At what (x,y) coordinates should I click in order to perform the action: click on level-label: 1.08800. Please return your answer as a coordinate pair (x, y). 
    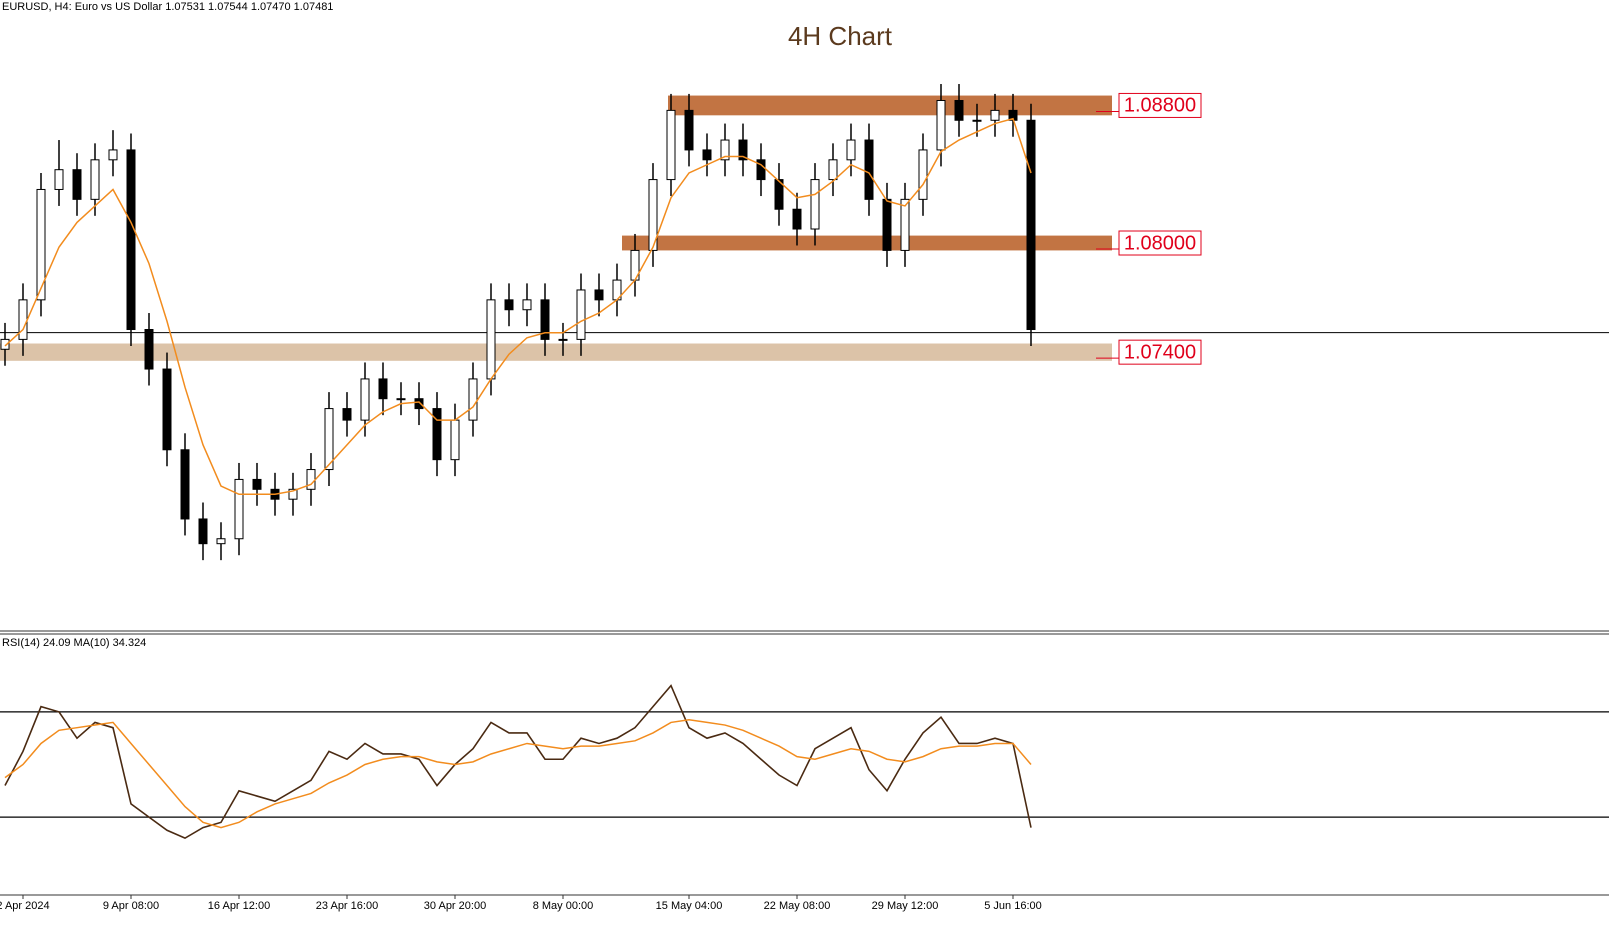
    Looking at the image, I should click on (1160, 106).